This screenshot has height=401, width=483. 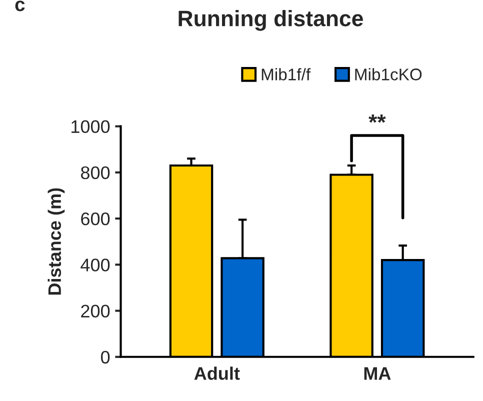 I want to click on y-tick-label: 600, so click(x=95, y=219).